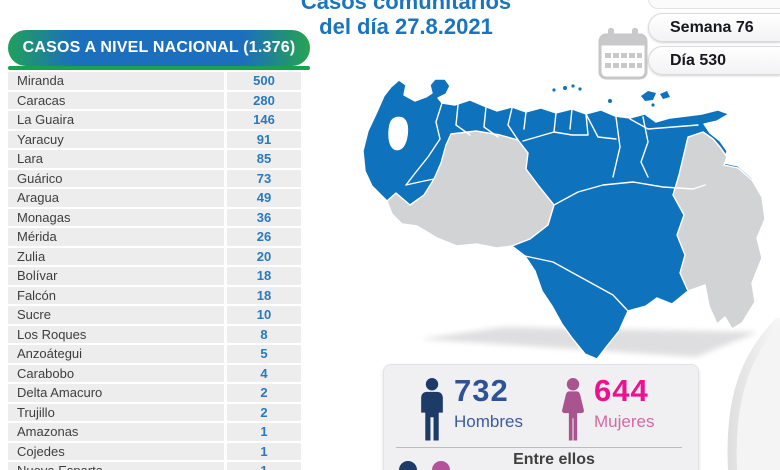  Describe the element at coordinates (539, 447) in the screenshot. I see `panel-divider` at that location.